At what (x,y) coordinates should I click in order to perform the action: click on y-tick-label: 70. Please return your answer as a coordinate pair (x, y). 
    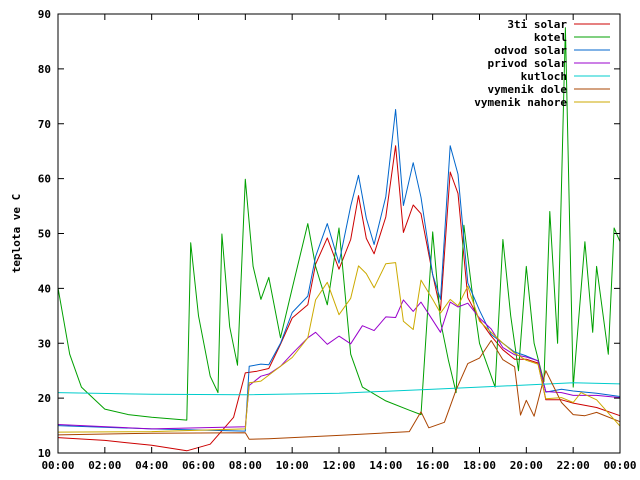
    Looking at the image, I should click on (44, 124).